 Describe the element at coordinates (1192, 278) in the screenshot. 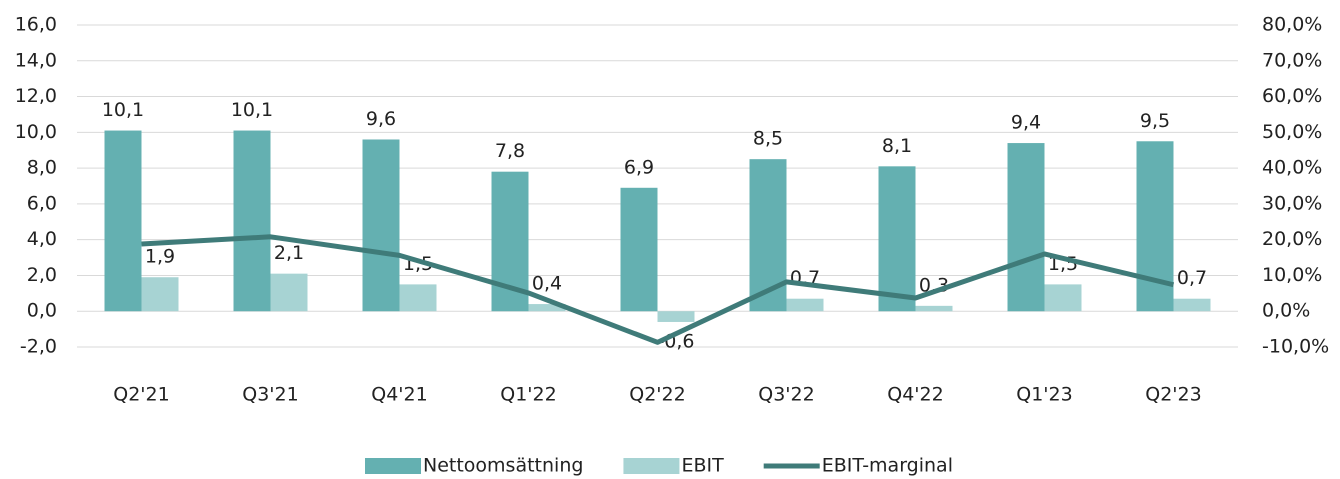

I see `data-label: 0,7` at that location.